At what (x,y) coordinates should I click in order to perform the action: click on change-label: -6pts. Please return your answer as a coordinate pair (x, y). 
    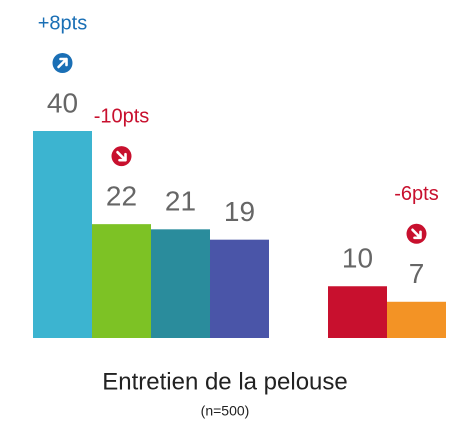
    Looking at the image, I should click on (416, 194).